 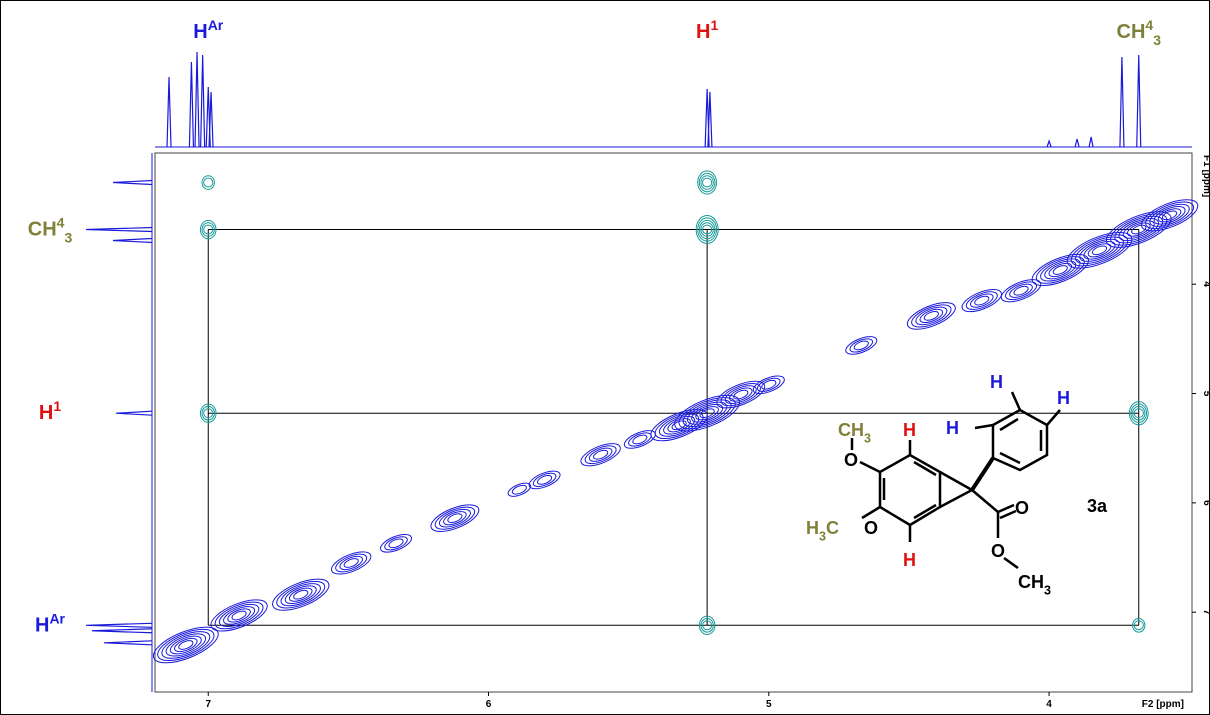 What do you see at coordinates (1149, 25) in the screenshot?
I see `label-sup: 4` at bounding box center [1149, 25].